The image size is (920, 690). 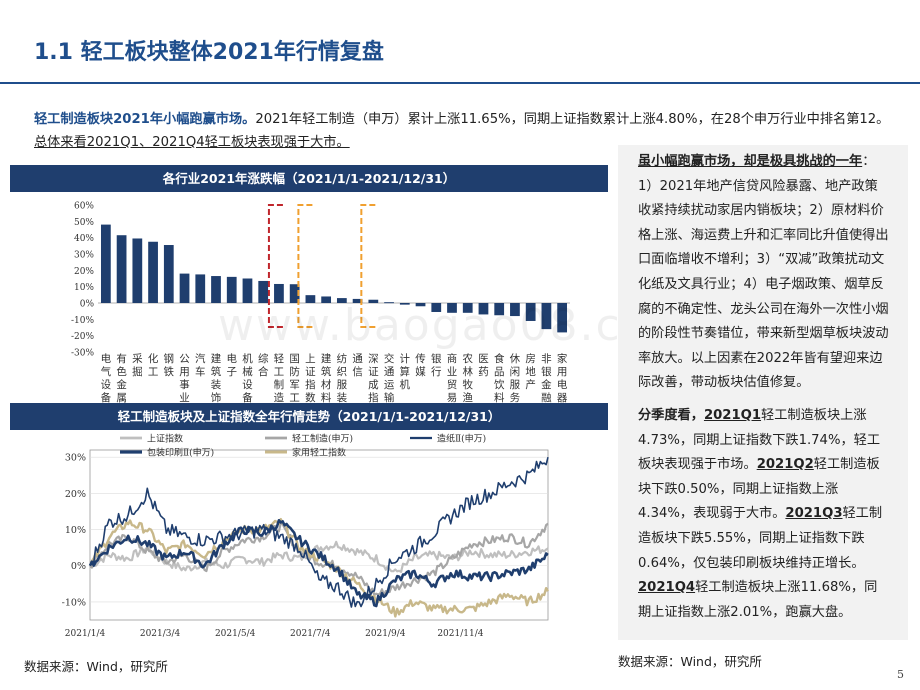 What do you see at coordinates (452, 385) in the screenshot?
I see `category-label: 贸` at bounding box center [452, 385].